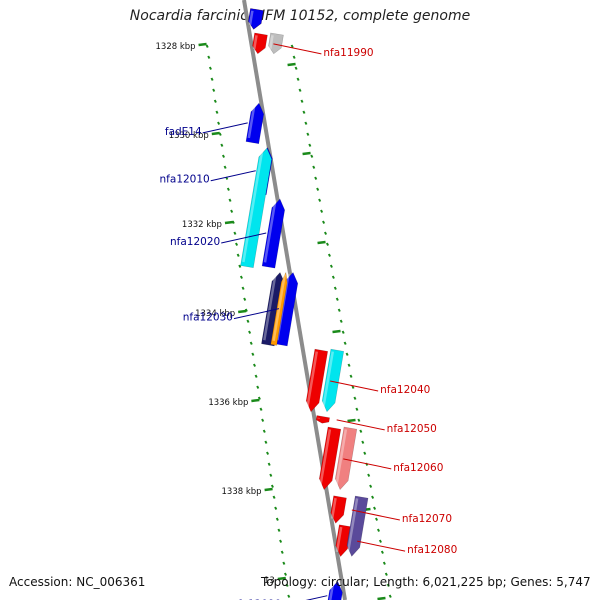  What do you see at coordinates (348, 53) in the screenshot?
I see `gene-label: nfa11990` at bounding box center [348, 53].